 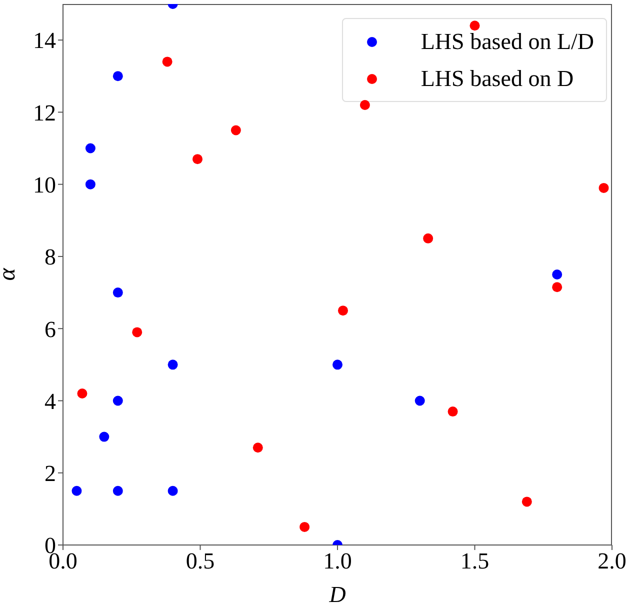 I want to click on y-tick-label: 6, so click(x=50, y=329).